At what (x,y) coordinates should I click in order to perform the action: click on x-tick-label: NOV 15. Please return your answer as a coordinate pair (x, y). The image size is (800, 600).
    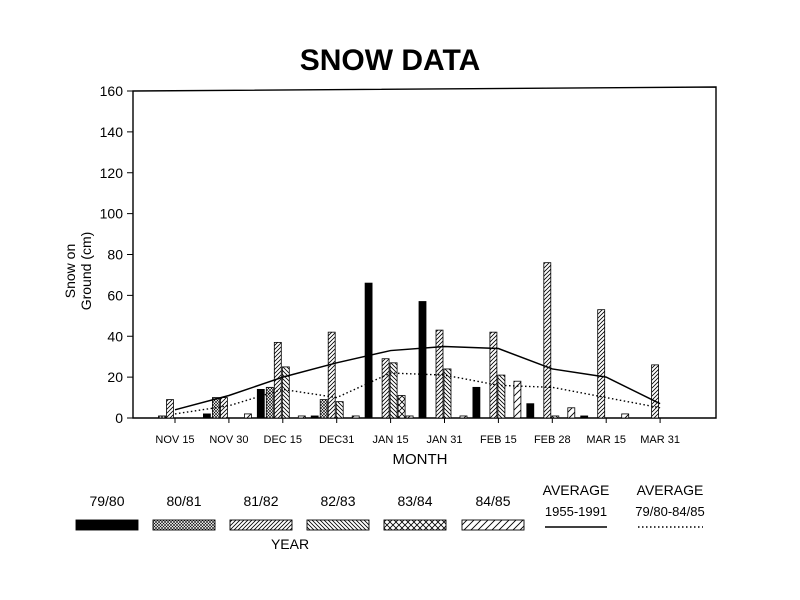
    Looking at the image, I should click on (174, 440).